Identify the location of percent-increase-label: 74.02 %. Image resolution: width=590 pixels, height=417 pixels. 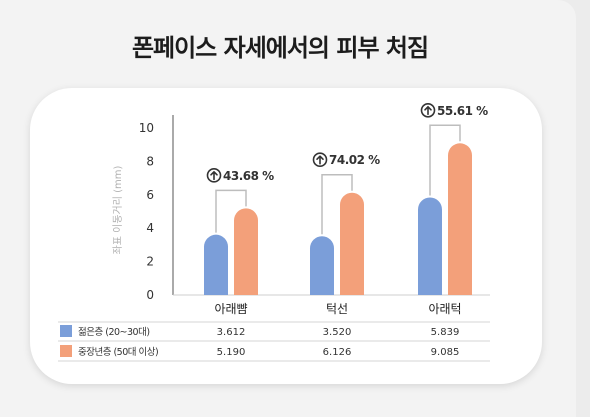
(354, 160).